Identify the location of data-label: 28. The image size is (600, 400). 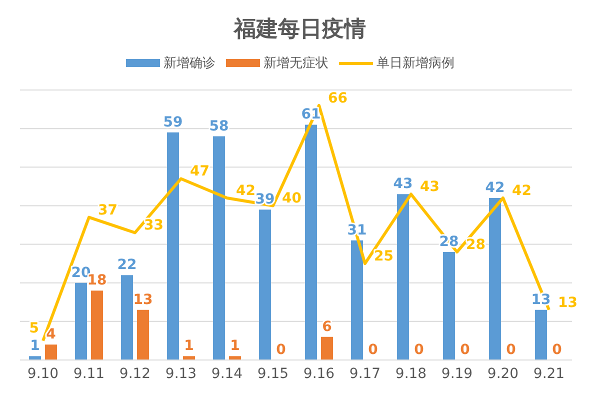
(476, 245).